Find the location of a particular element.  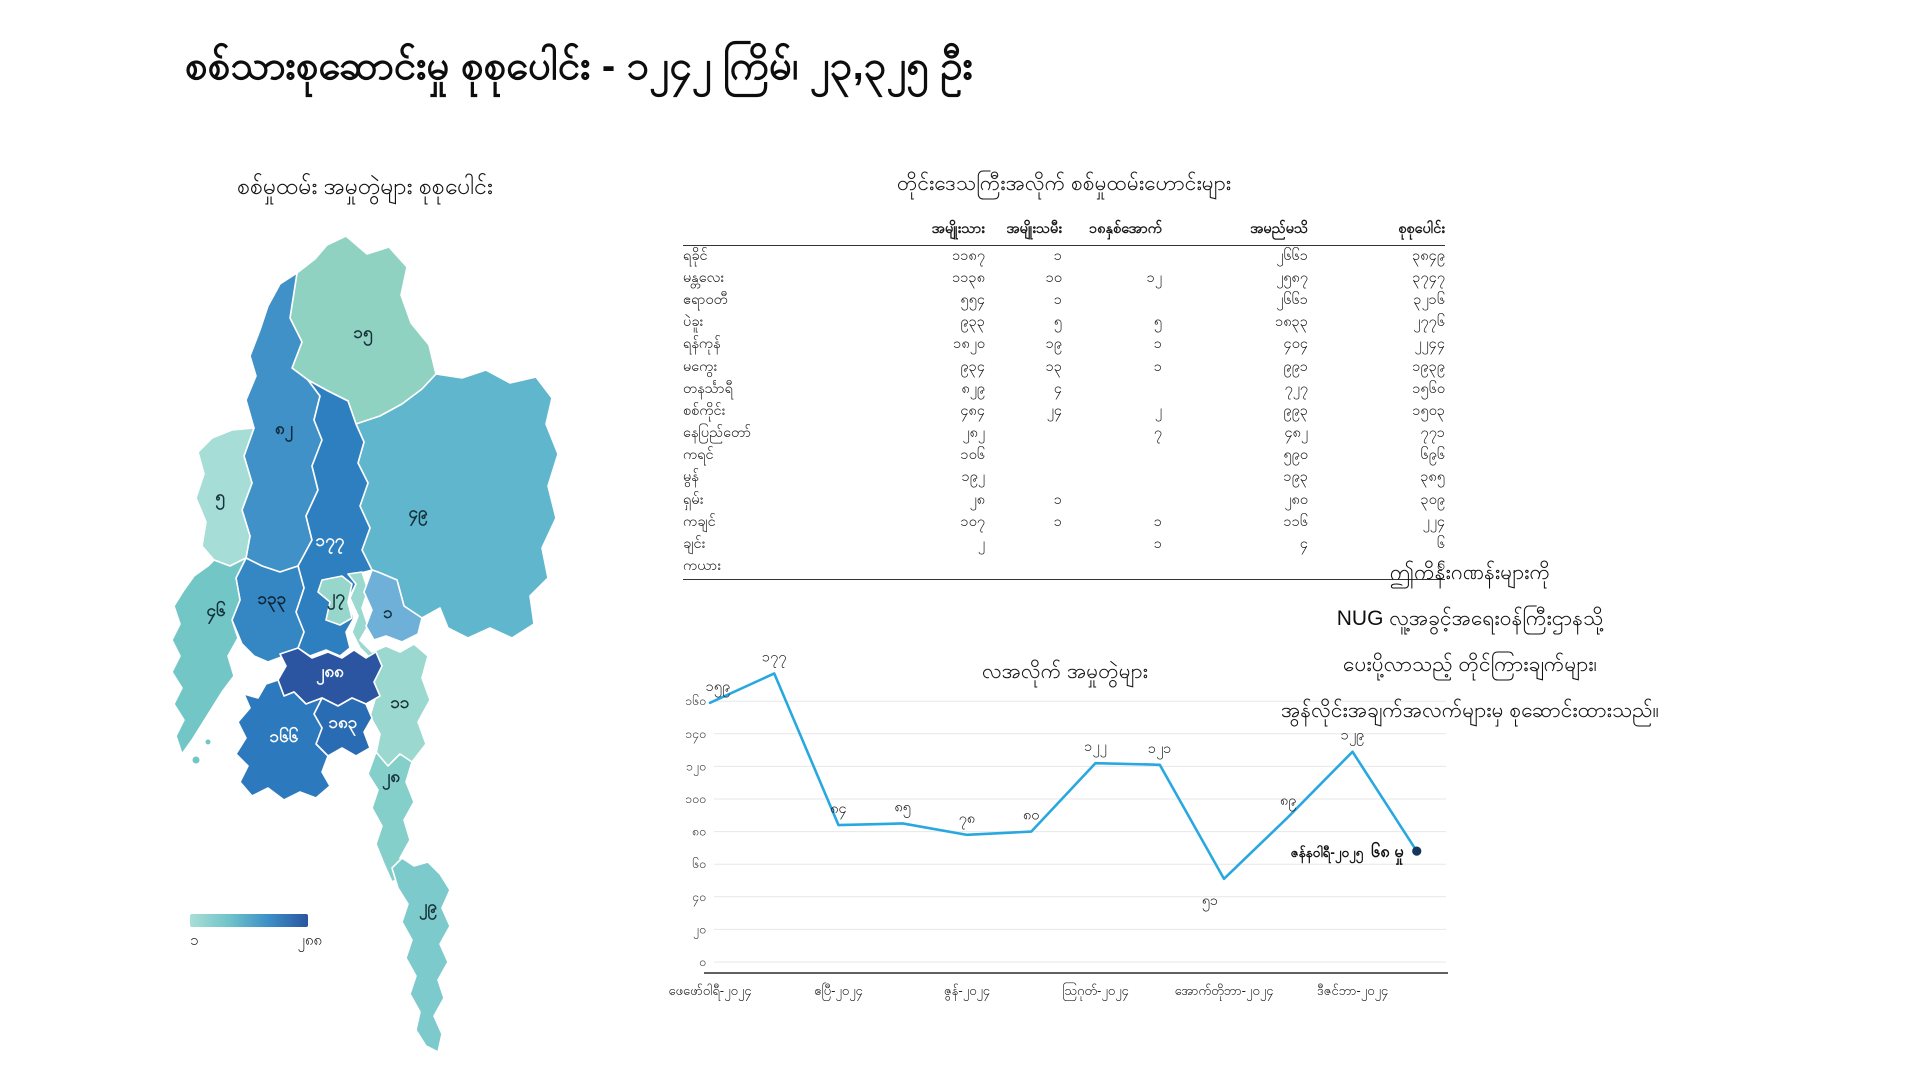

region-name-cell: ကရင် is located at coordinates (698, 455).